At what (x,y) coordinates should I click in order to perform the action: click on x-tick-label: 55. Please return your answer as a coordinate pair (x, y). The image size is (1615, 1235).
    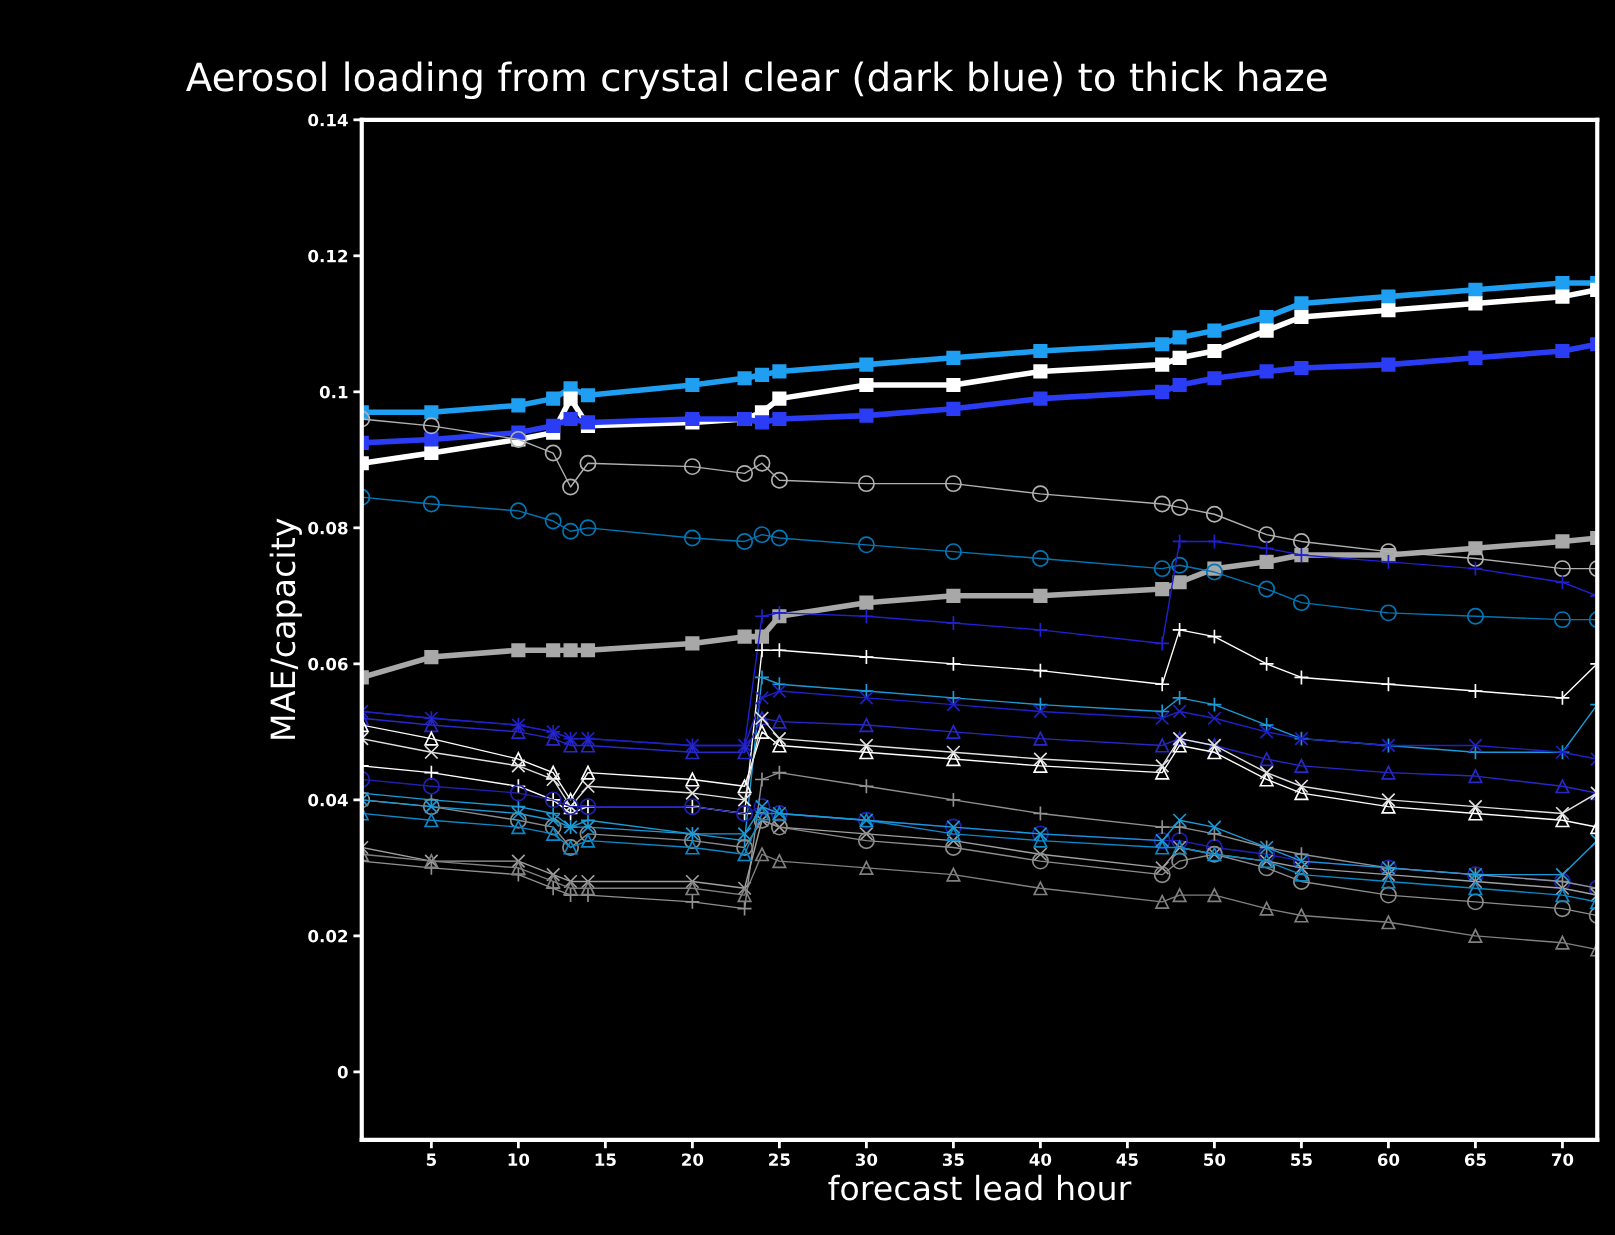
    Looking at the image, I should click on (1301, 1159).